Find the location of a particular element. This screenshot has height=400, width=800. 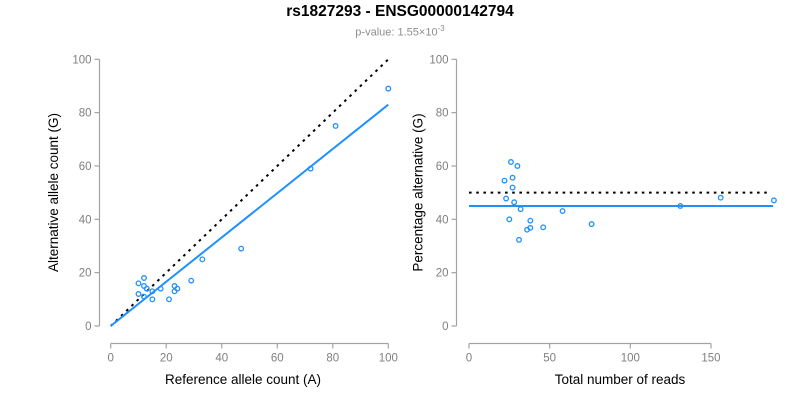

pvalue-text: p-value: 1.55×10 is located at coordinates (396, 32).